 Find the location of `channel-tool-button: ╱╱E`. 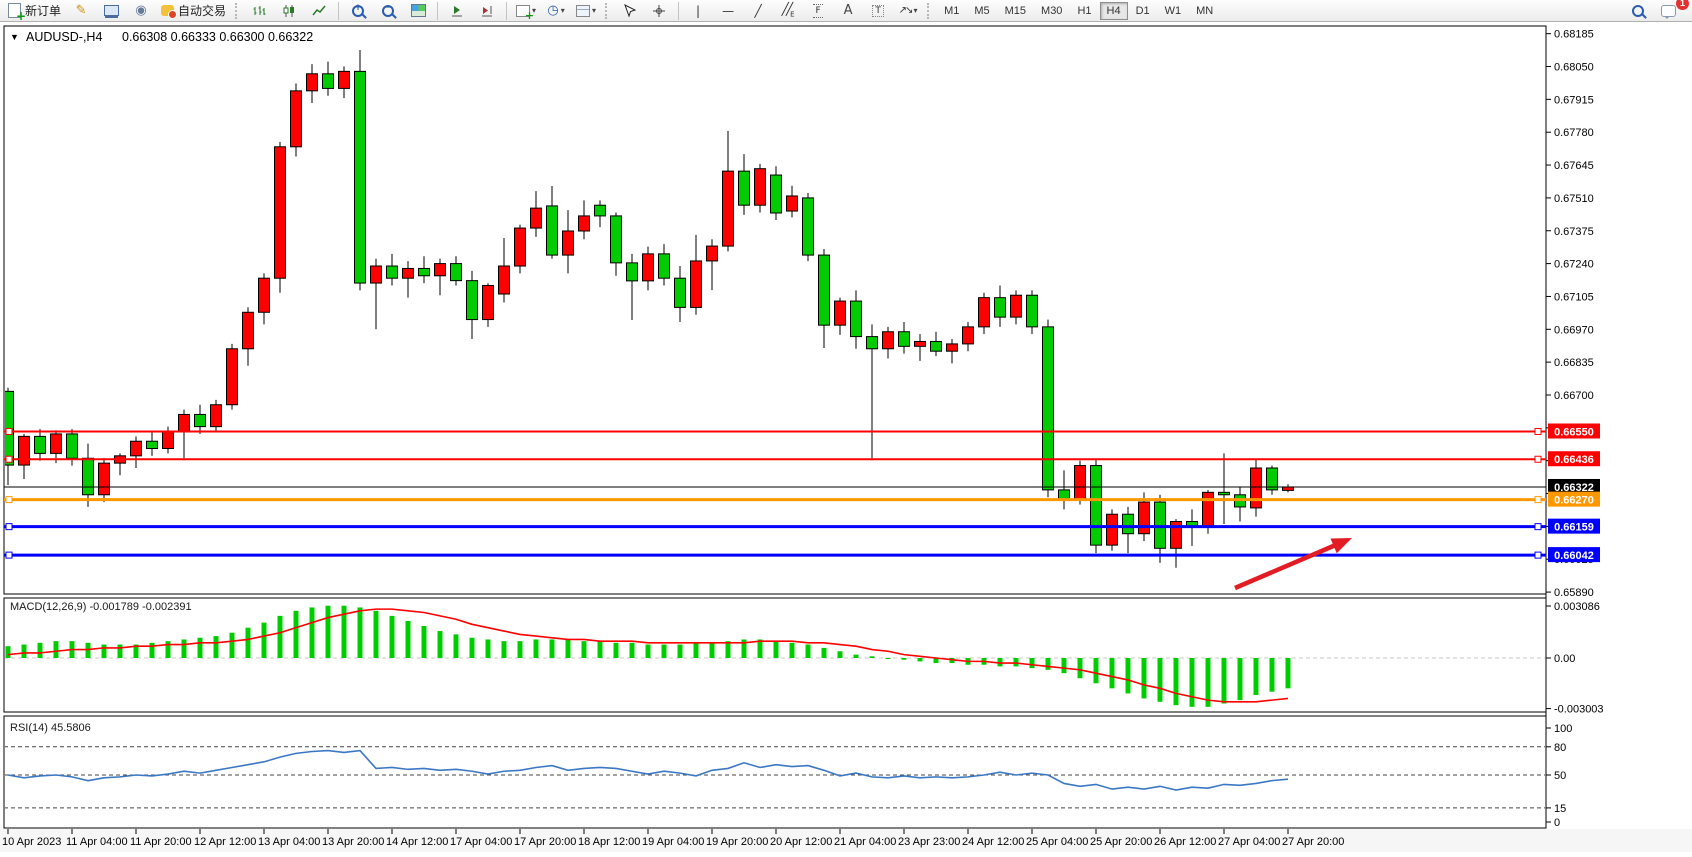

channel-tool-button: ╱╱E is located at coordinates (788, 11).